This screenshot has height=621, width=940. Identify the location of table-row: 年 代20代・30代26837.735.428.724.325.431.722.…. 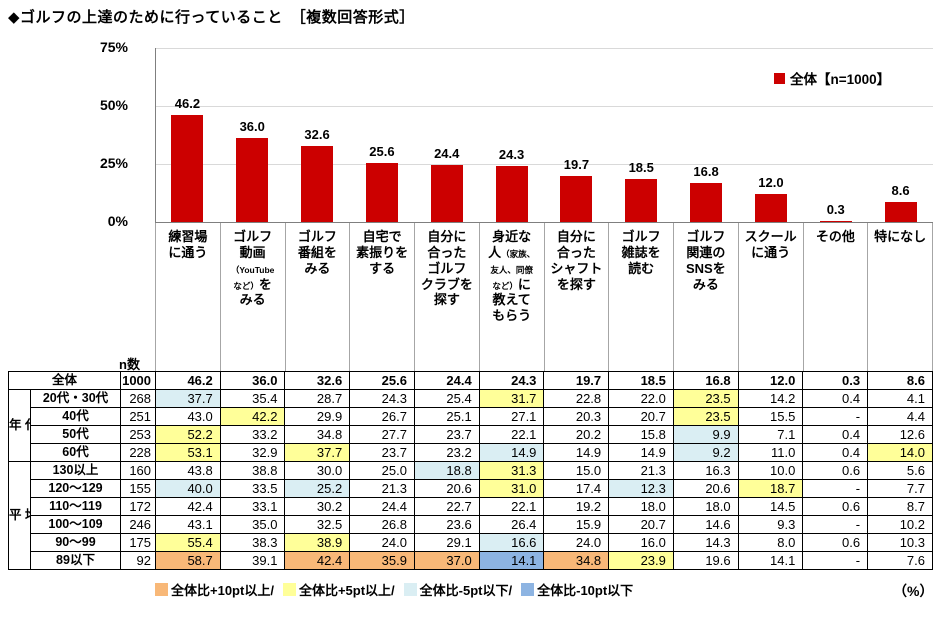
(470, 425).